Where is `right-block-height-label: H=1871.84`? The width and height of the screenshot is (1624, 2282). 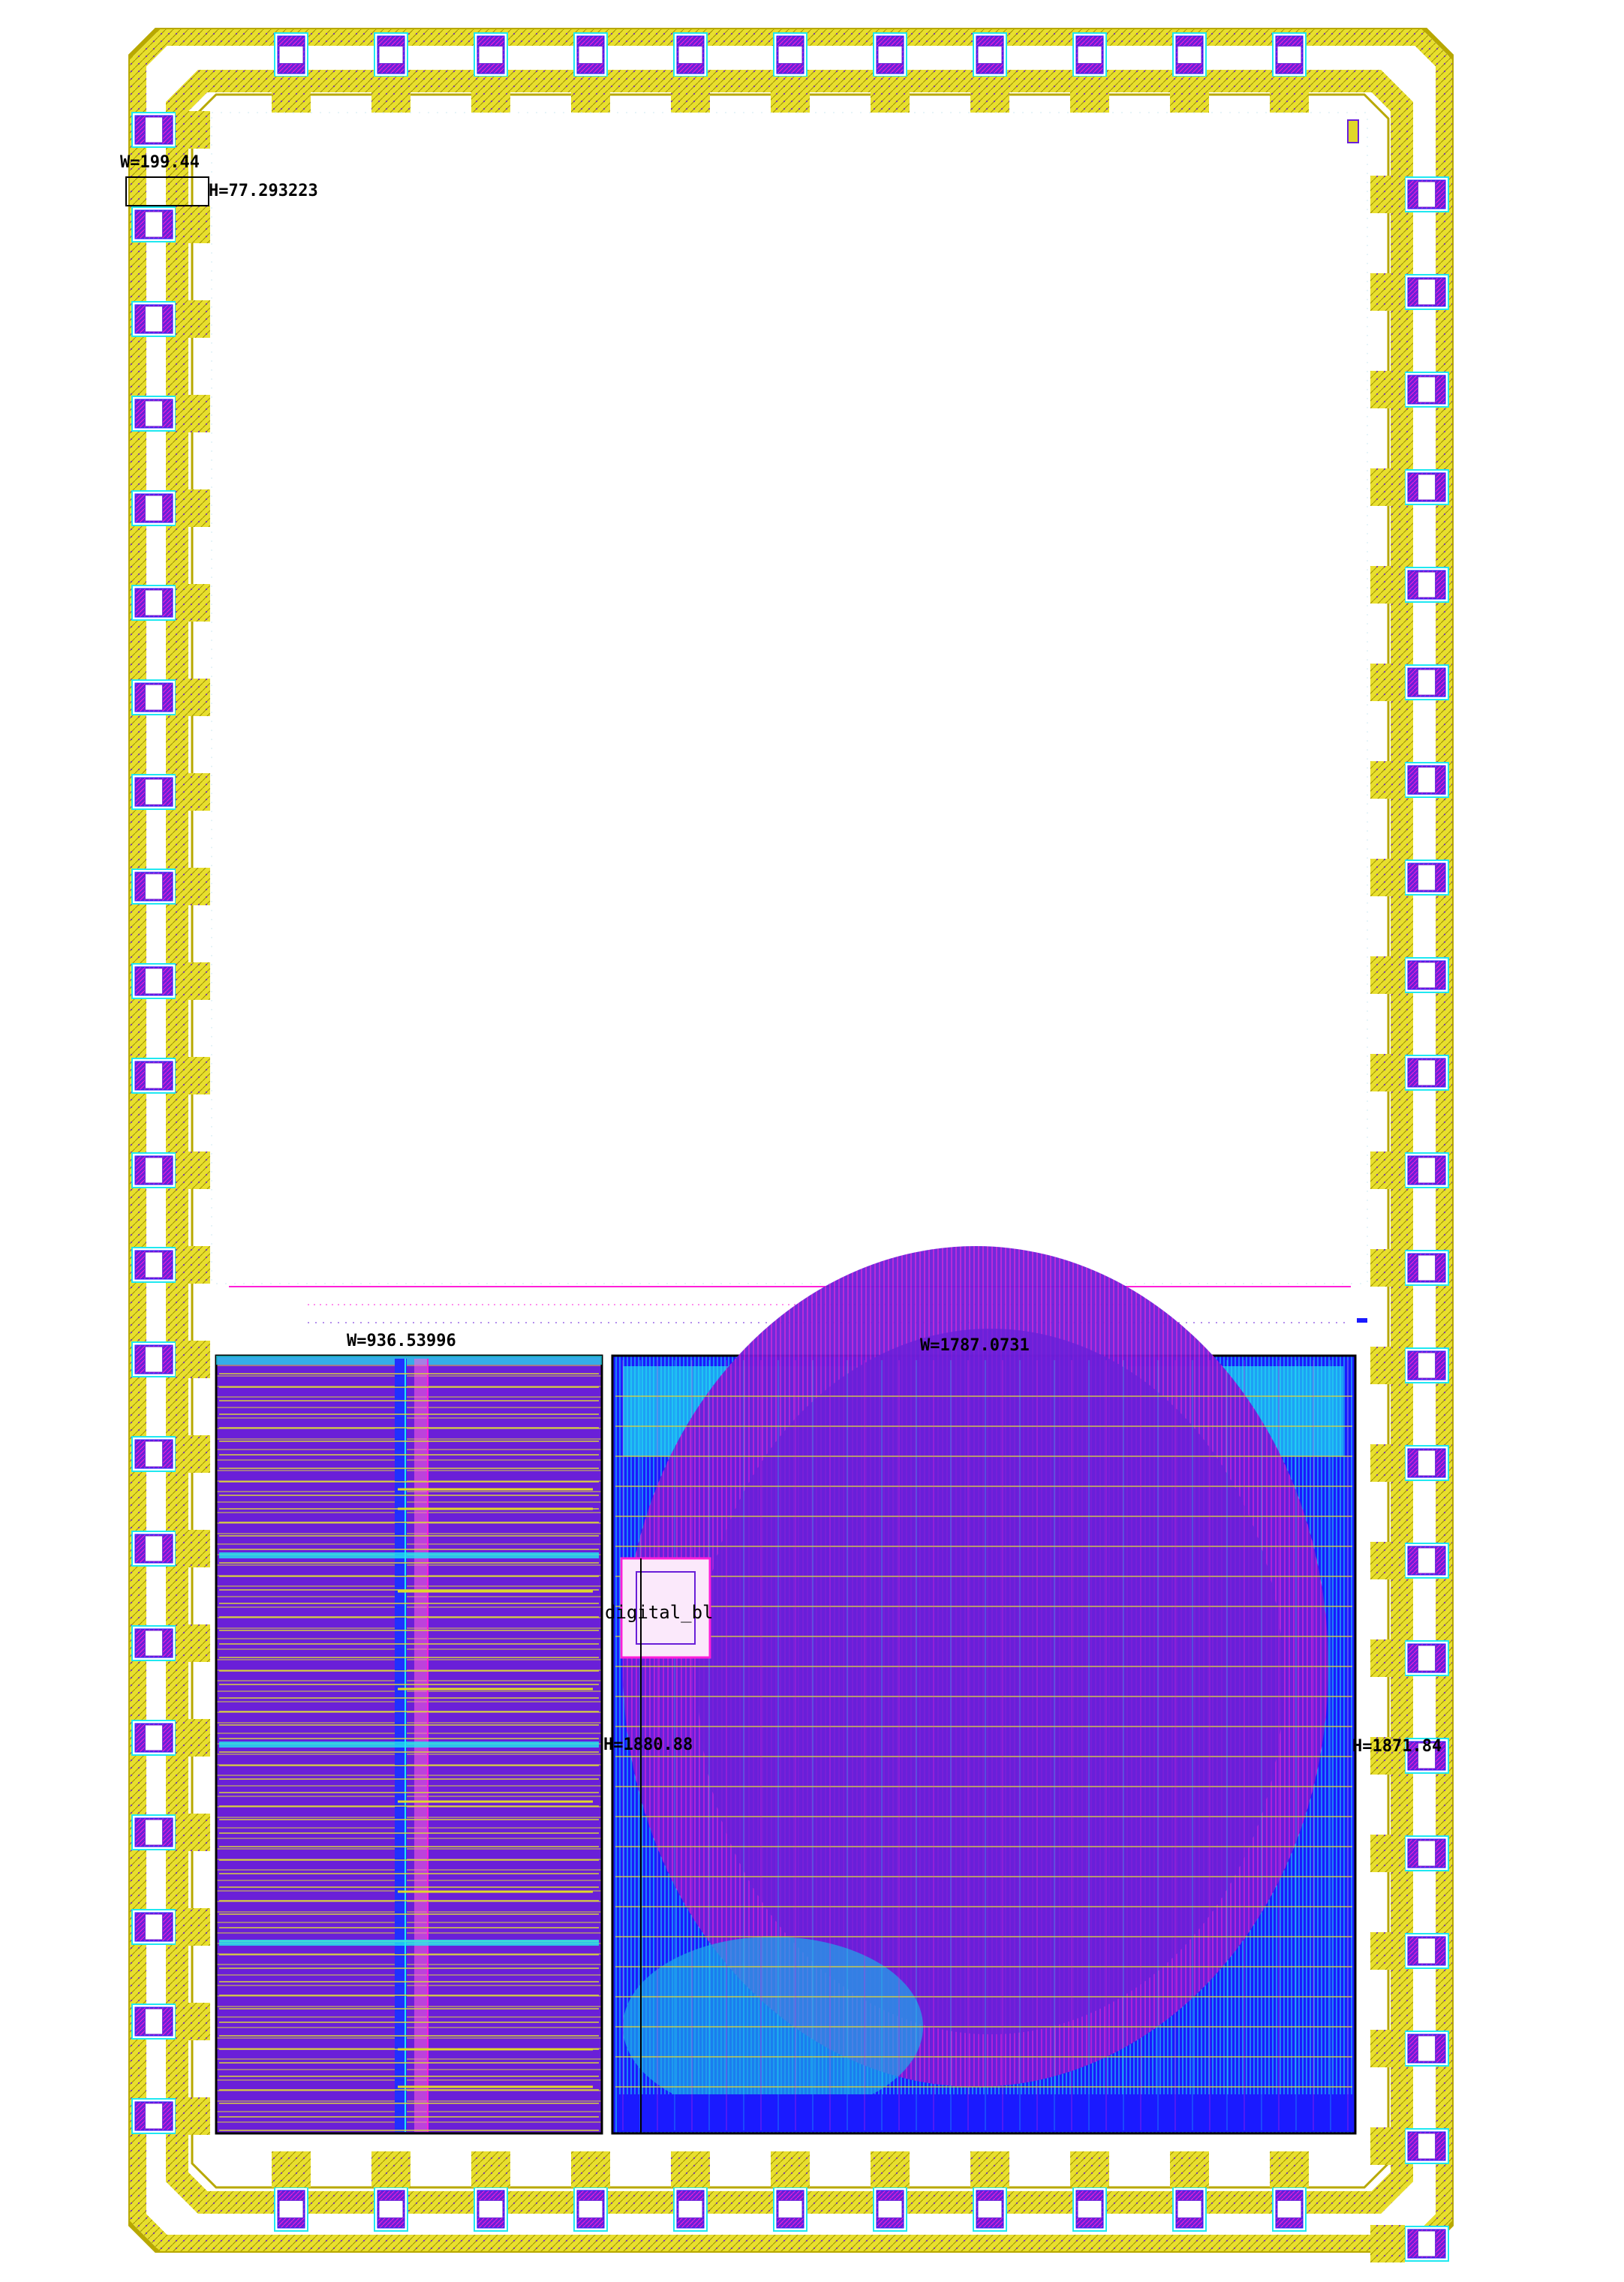
right-block-height-label: H=1871.84 is located at coordinates (1397, 1746).